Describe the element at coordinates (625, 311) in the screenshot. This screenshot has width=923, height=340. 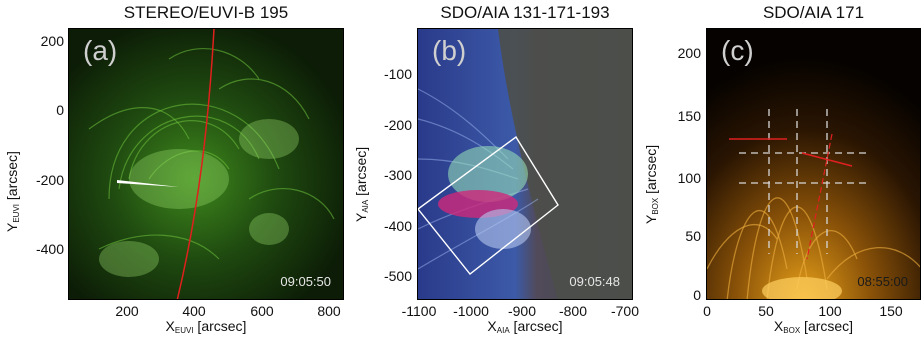
I see `panel-b-xtick: -700` at that location.